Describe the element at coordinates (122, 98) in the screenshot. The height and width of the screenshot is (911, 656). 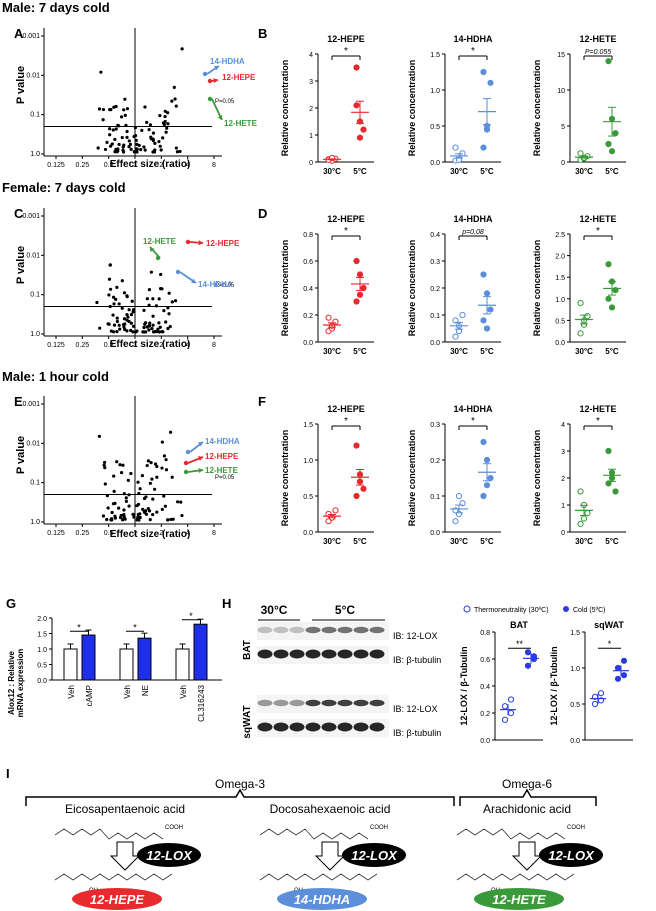
I see `volcano-plot-0: 0.125 0.25 0.5 1 2 4 8 0.001 0.01 0.1 1.0` at that location.